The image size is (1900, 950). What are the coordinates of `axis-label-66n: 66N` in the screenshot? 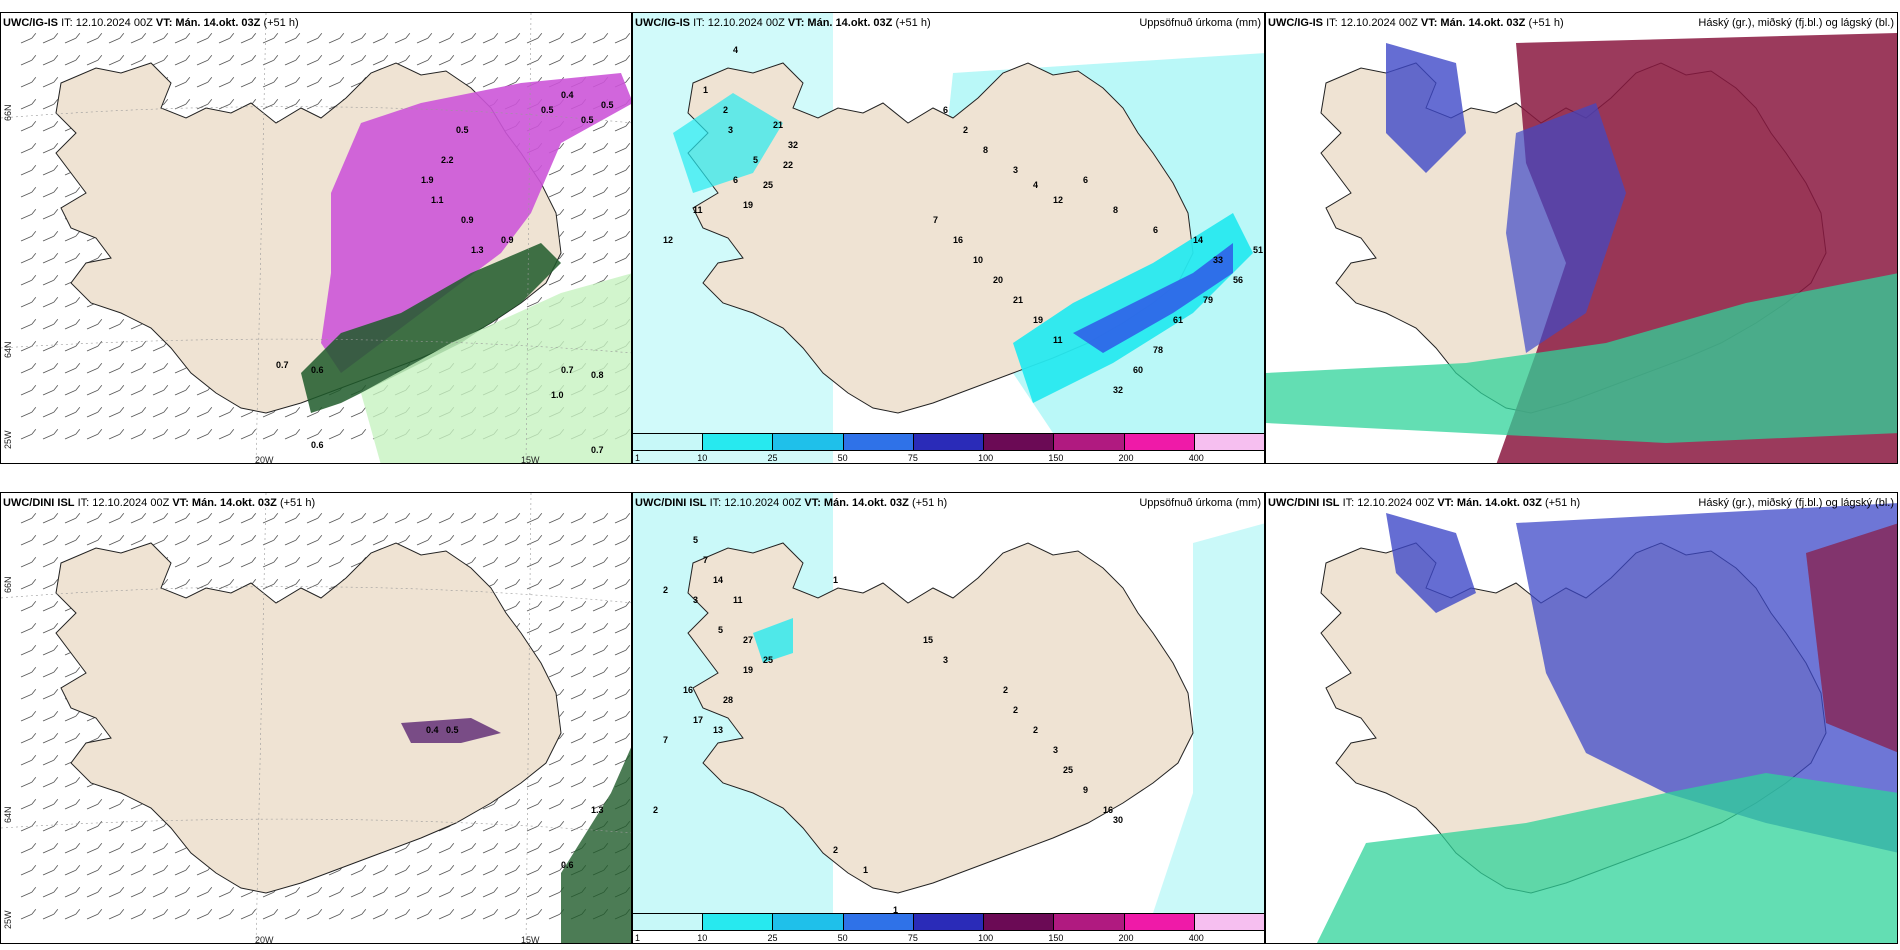 It's located at (8, 112).